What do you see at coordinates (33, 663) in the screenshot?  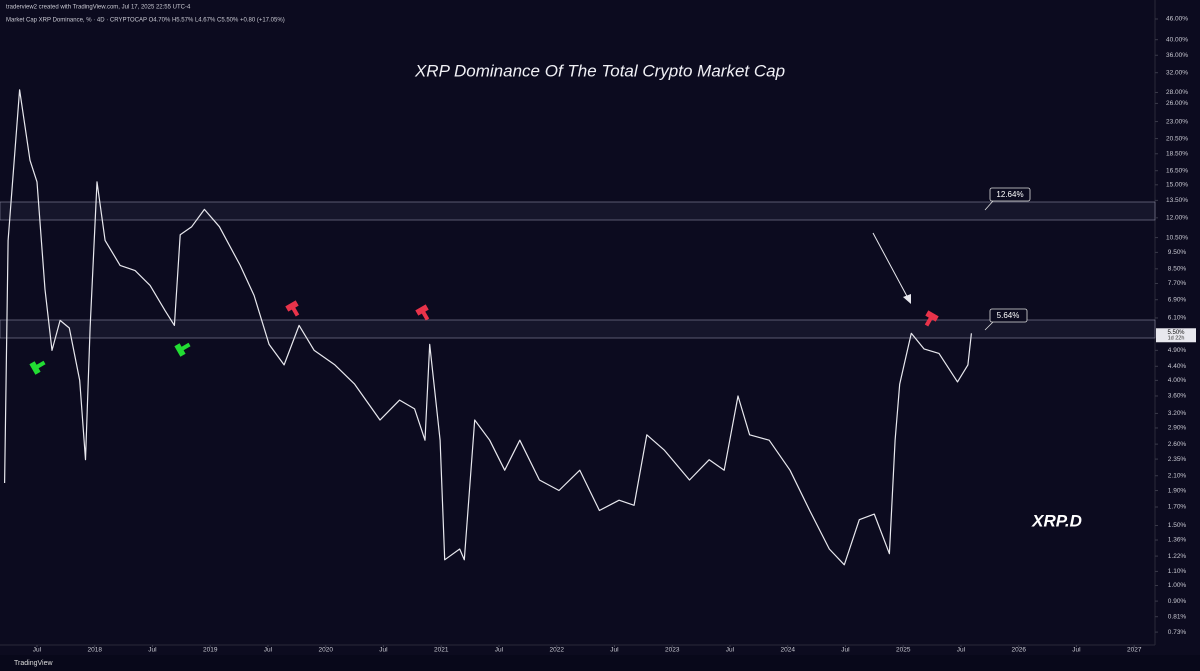 I see `footer-brand: TradingView` at bounding box center [33, 663].